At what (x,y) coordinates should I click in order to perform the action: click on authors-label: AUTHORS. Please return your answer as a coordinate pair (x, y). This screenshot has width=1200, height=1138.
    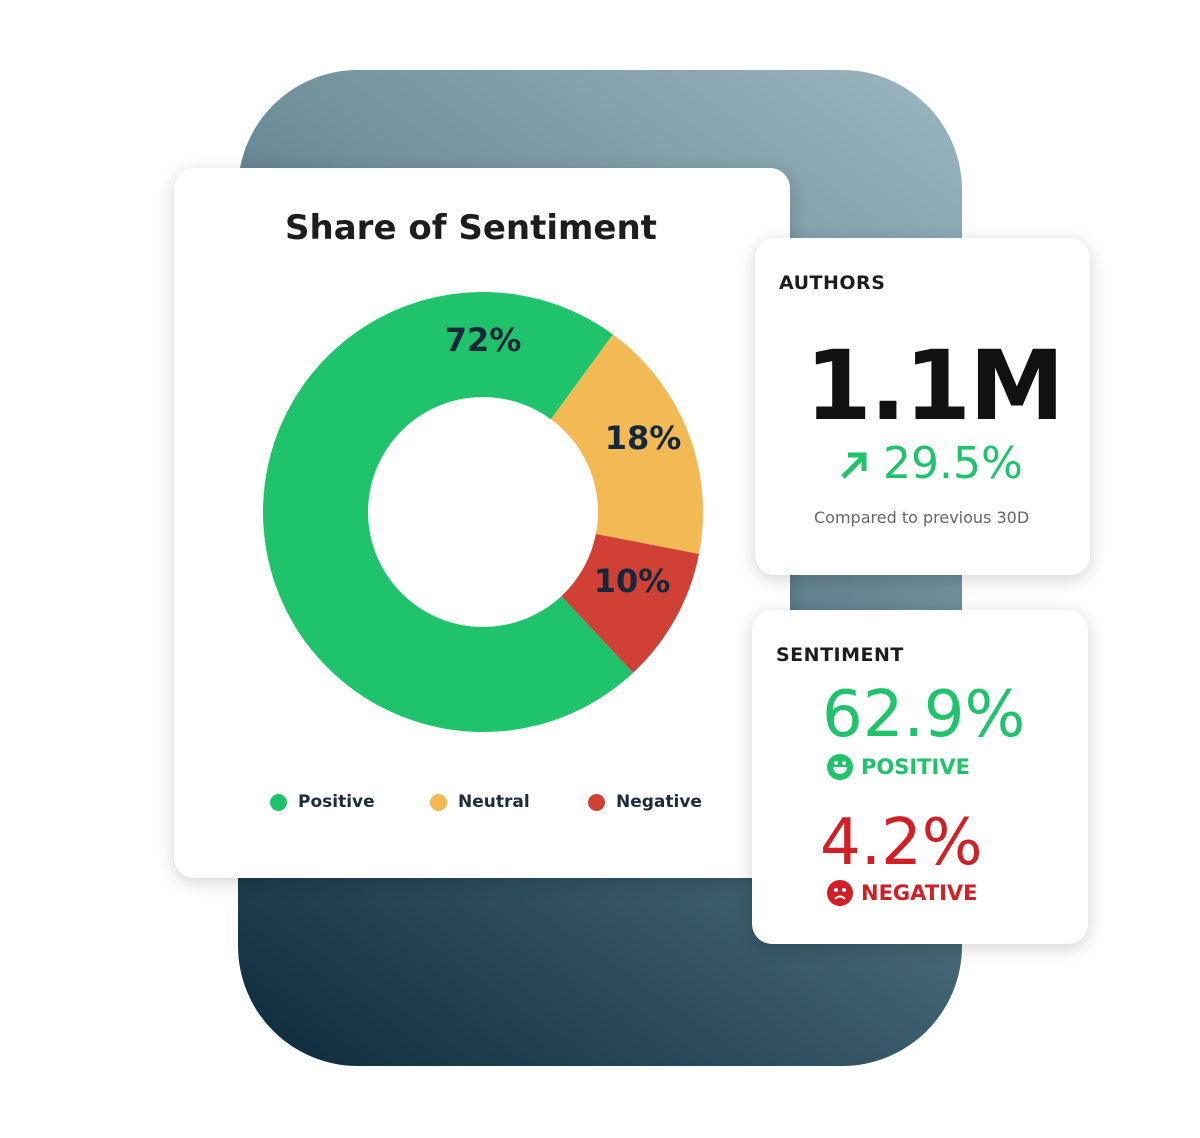
    Looking at the image, I should click on (832, 283).